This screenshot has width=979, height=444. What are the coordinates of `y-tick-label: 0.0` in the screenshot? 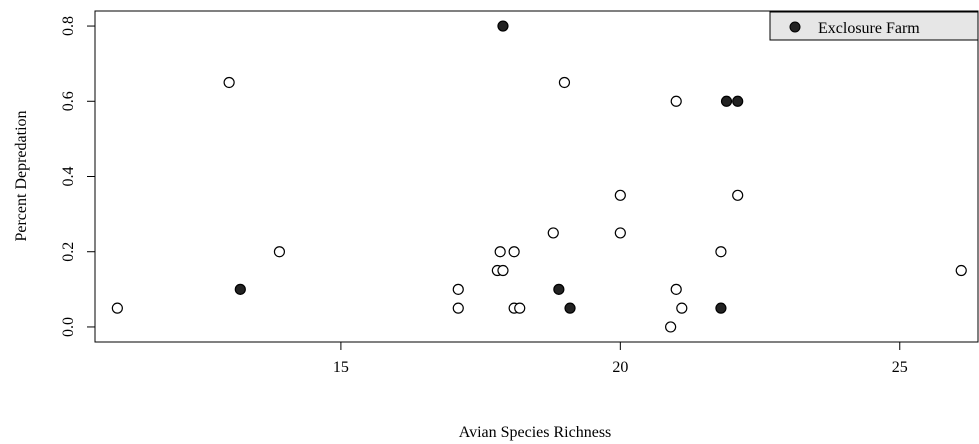 It's located at (68, 327).